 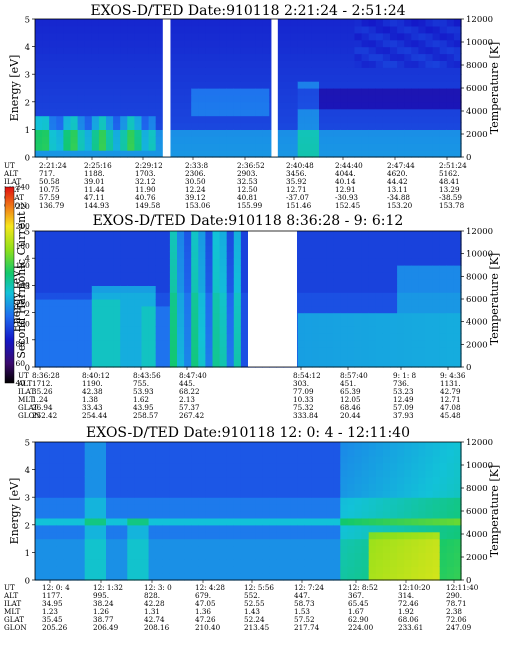 I want to click on orbit-value: 44.42, so click(x=397, y=181).